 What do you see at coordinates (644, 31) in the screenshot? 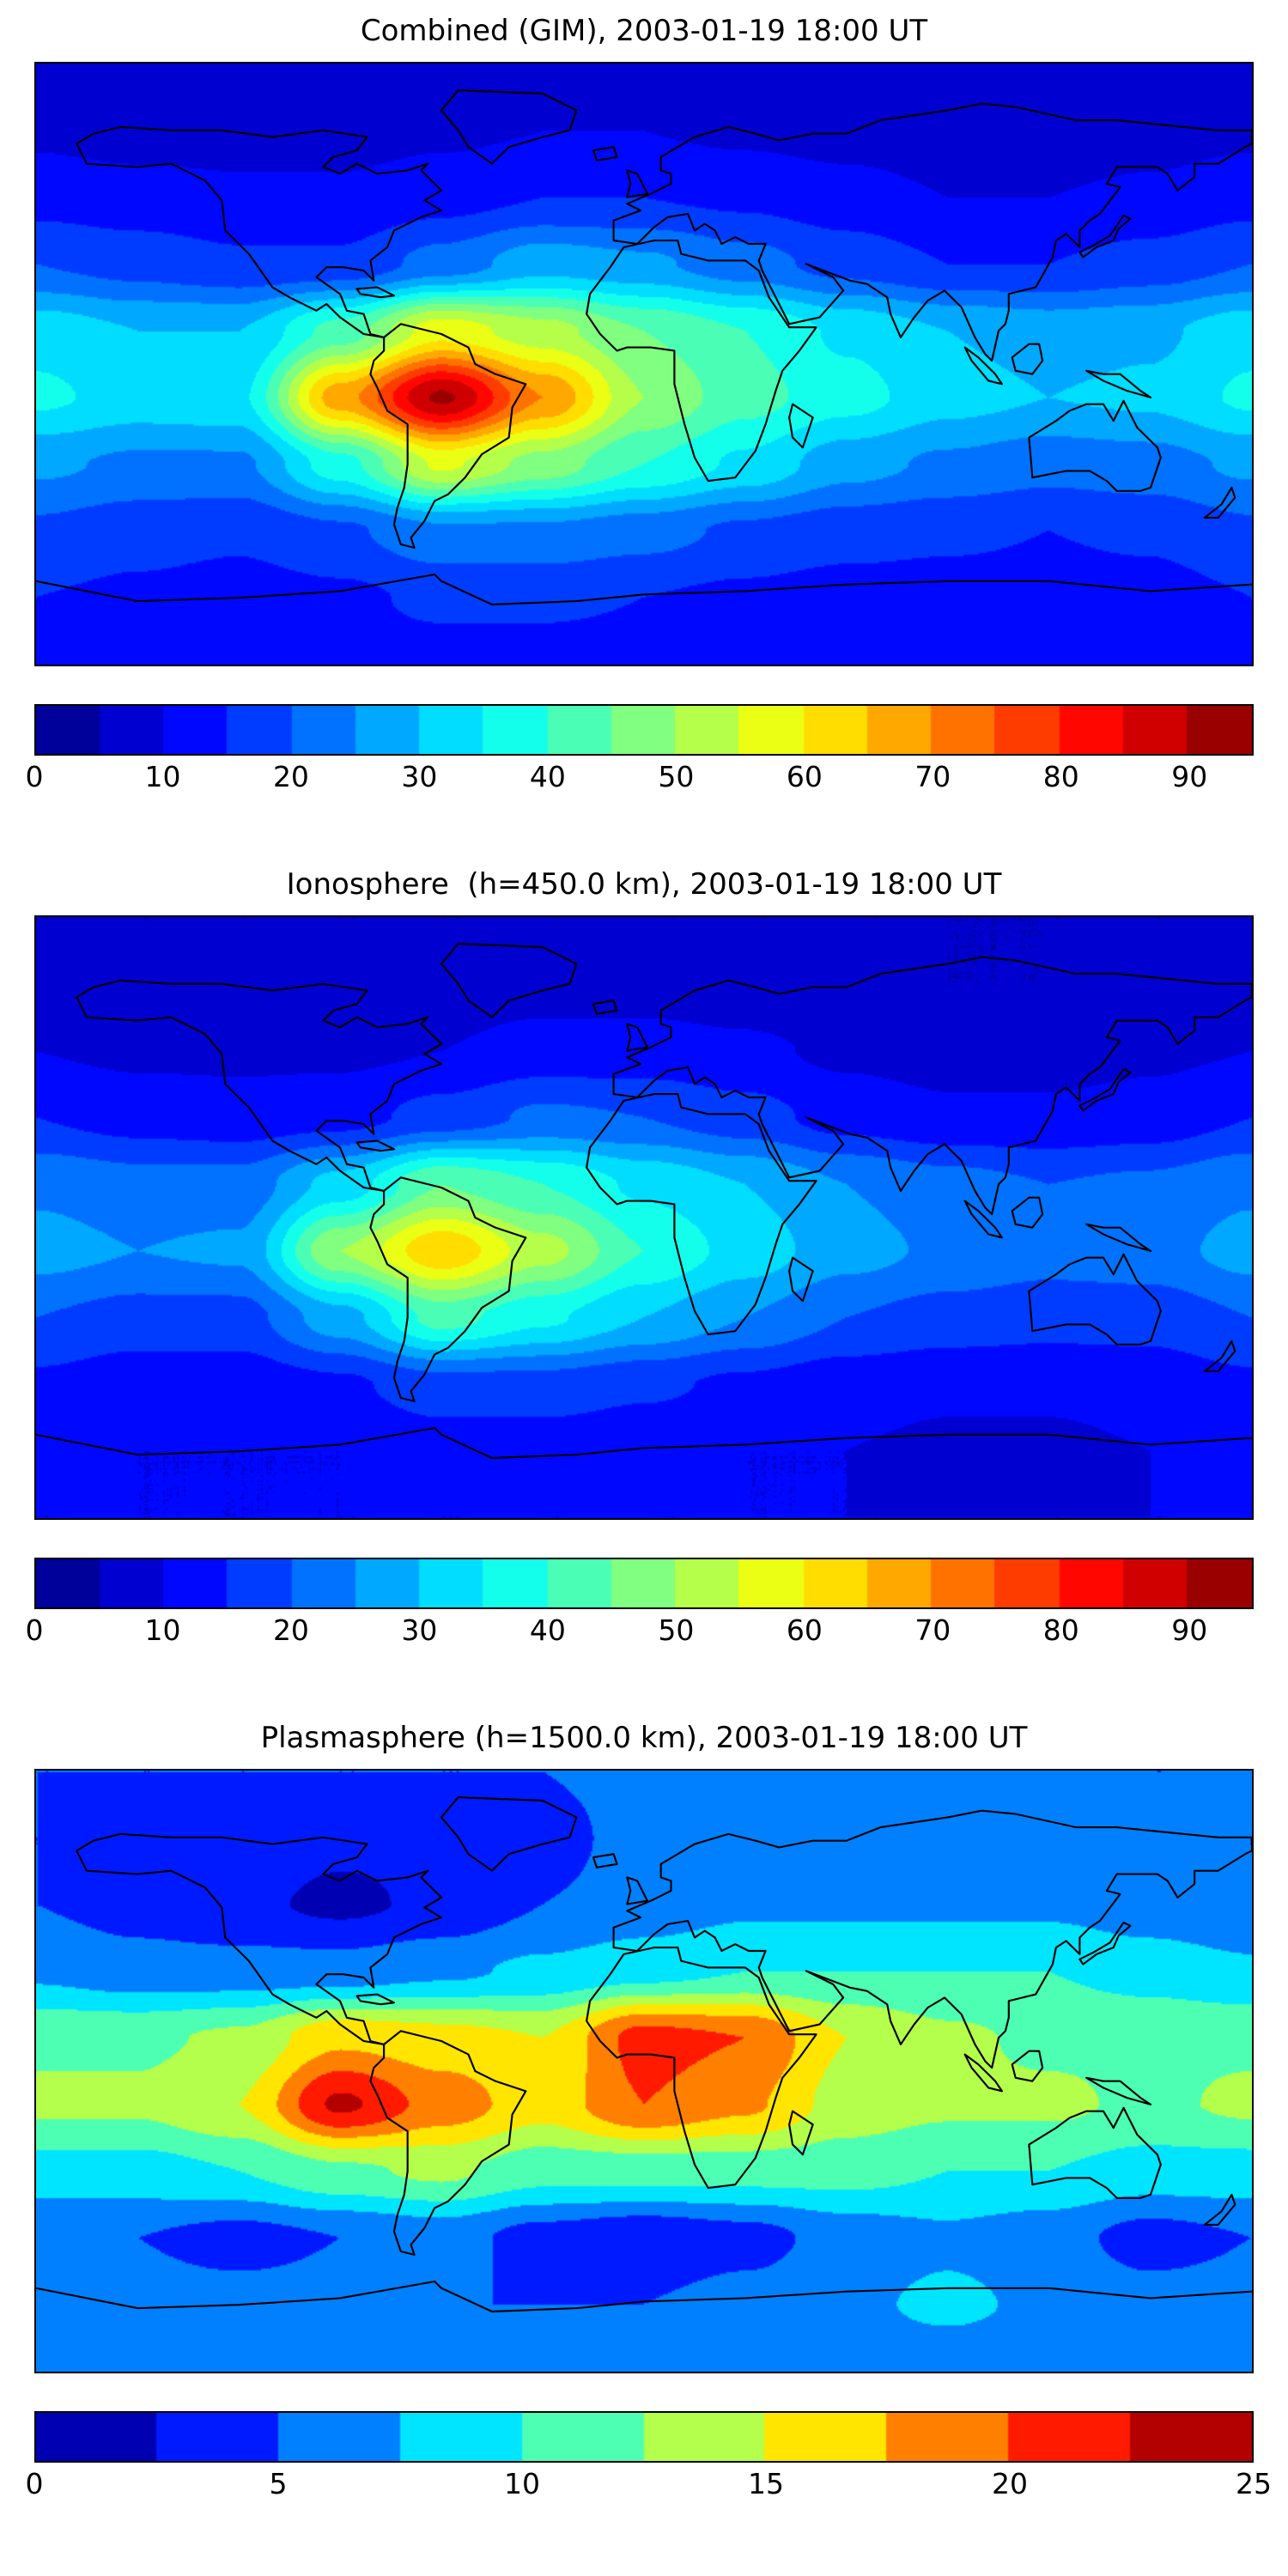
I see `panel-title: Combined (GIM), 2003-01-19 18:00 UT` at bounding box center [644, 31].